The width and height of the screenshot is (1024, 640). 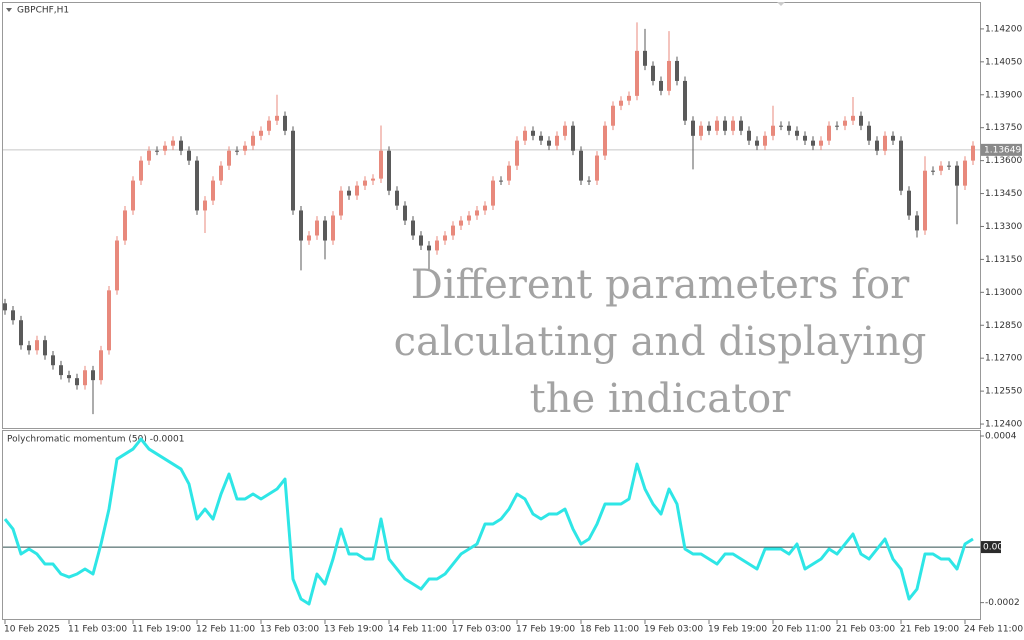 I want to click on menu-arrow, so click(x=9, y=10).